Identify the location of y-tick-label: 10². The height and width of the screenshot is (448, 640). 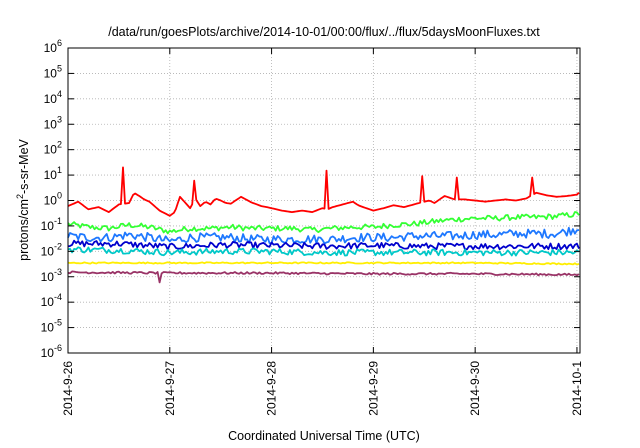
(53, 148).